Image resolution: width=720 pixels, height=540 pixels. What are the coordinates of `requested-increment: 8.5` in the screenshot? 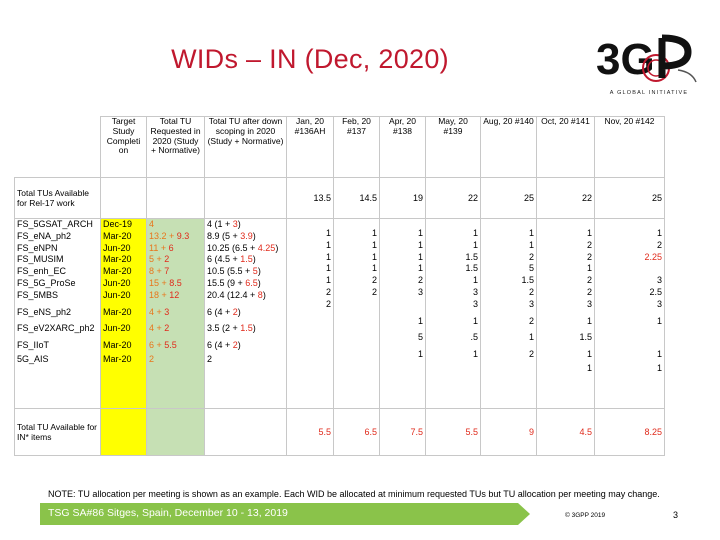 It's located at (175, 282).